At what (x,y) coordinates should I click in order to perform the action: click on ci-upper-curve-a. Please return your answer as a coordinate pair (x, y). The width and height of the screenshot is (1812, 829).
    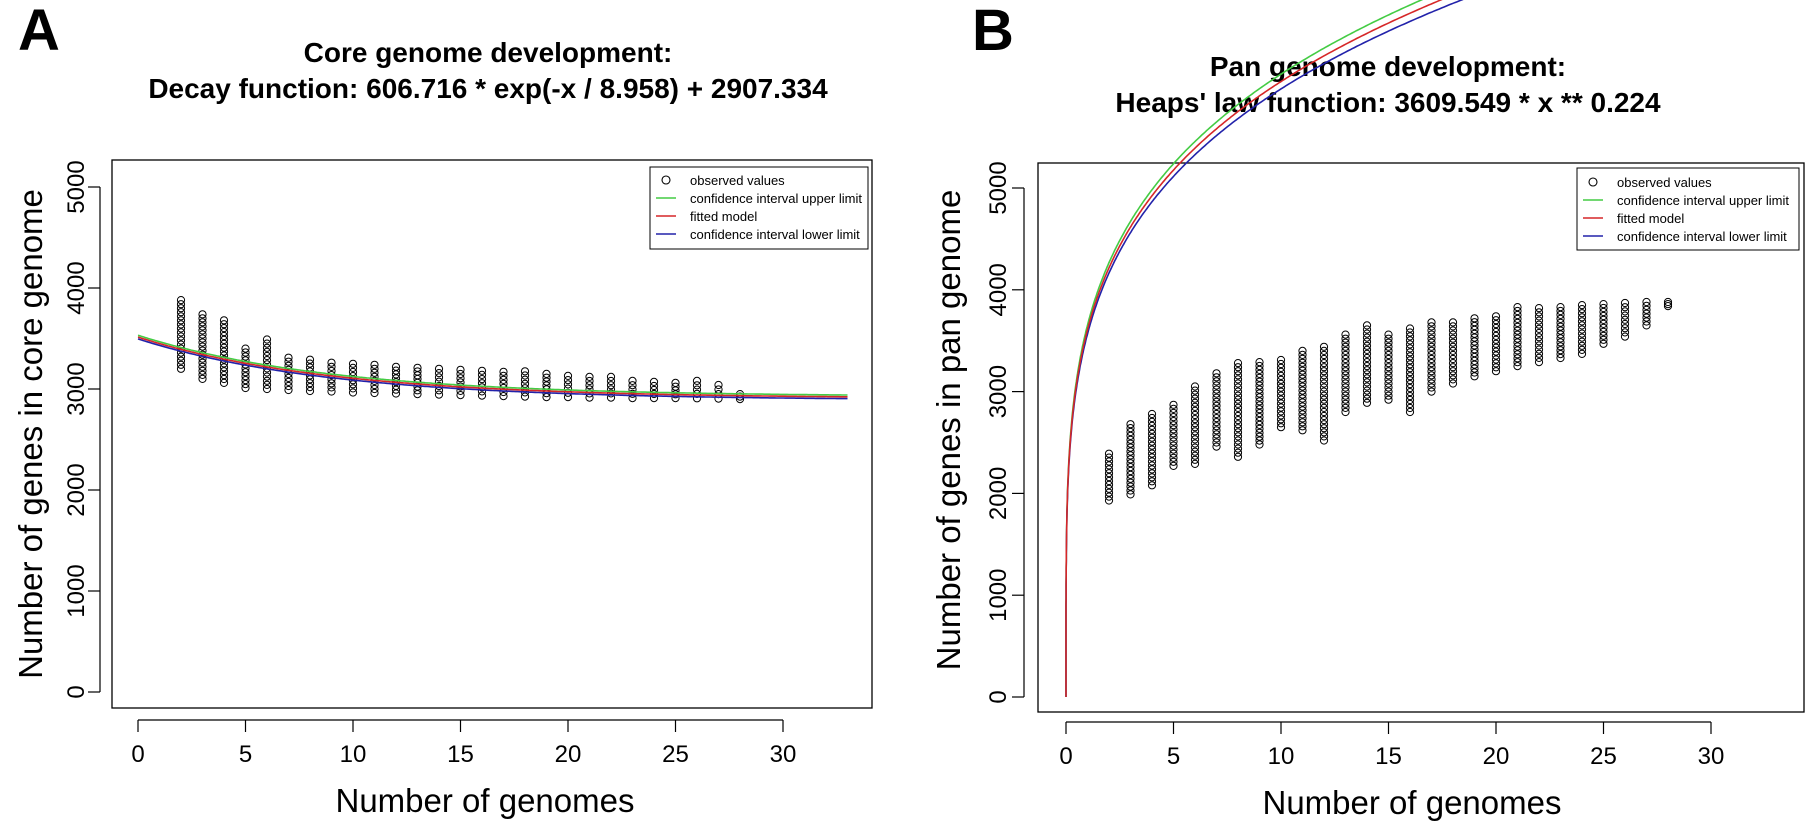
    Looking at the image, I should click on (492, 365).